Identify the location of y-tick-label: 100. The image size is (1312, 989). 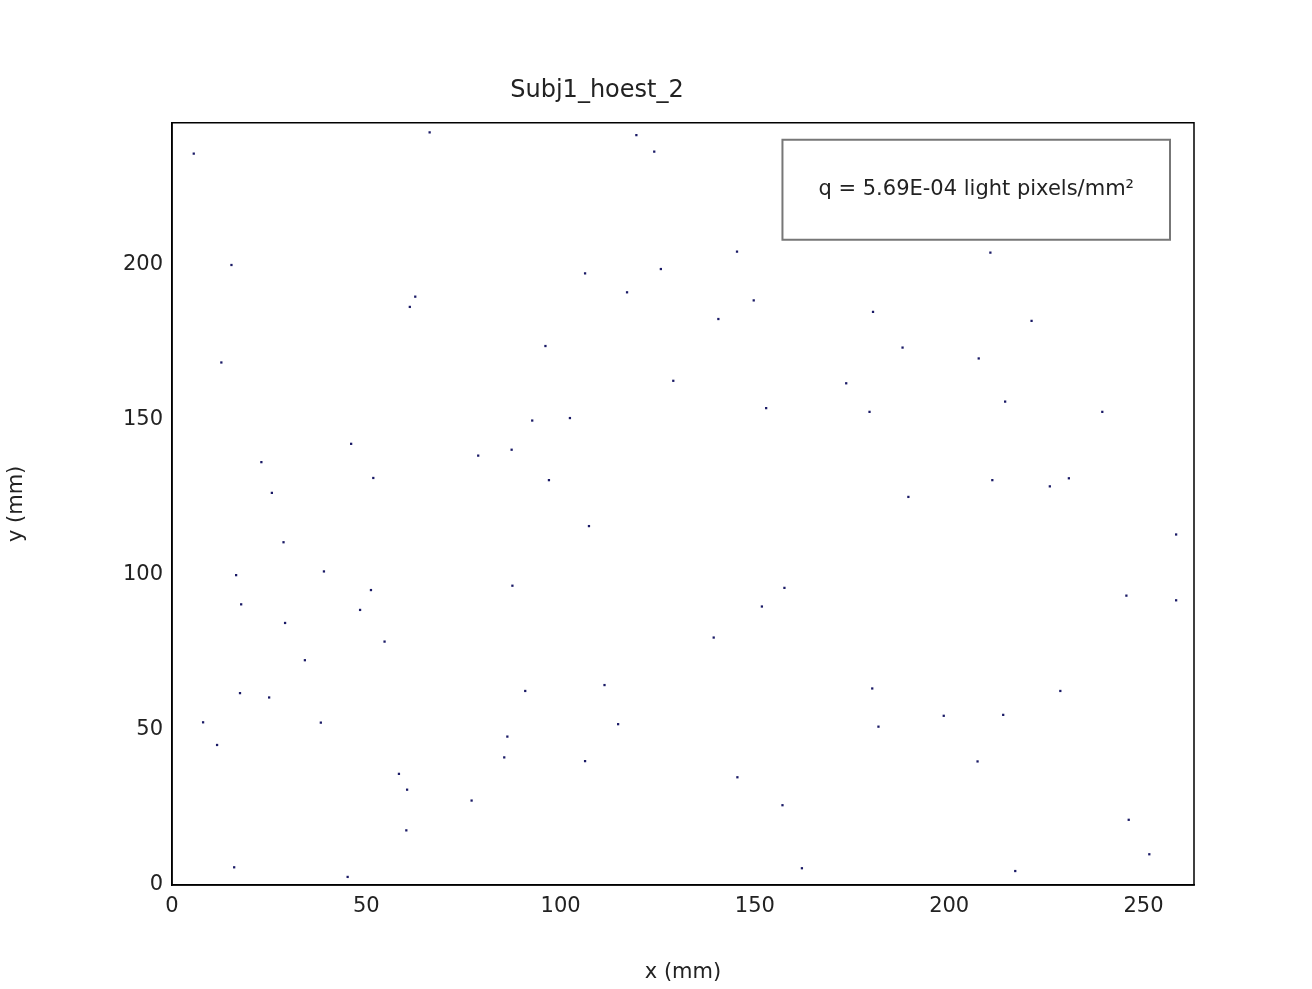
(142, 572).